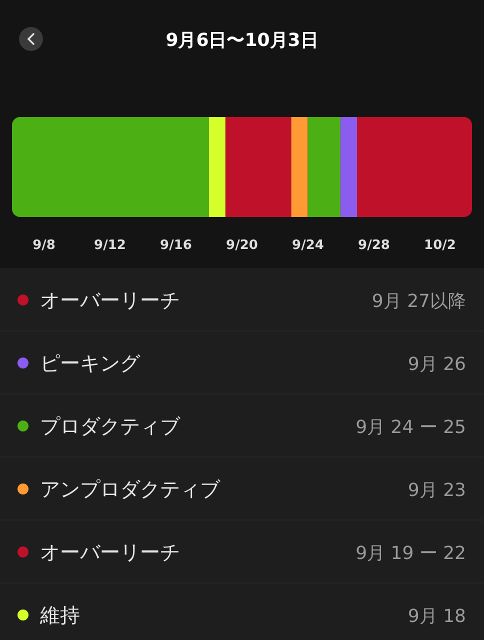 Image resolution: width=484 pixels, height=640 pixels. Describe the element at coordinates (437, 364) in the screenshot. I see `text: 9月 26` at that location.